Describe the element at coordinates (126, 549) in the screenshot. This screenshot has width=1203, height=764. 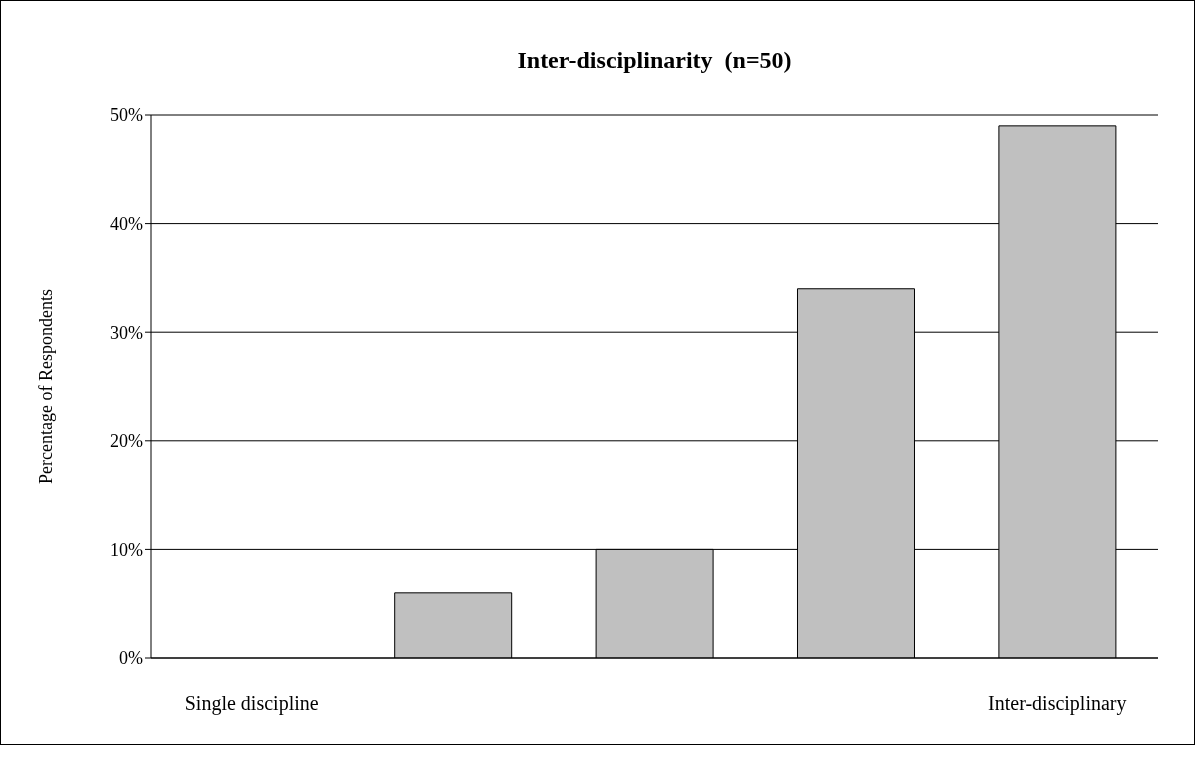
I see `y-tick-label: 10%` at that location.